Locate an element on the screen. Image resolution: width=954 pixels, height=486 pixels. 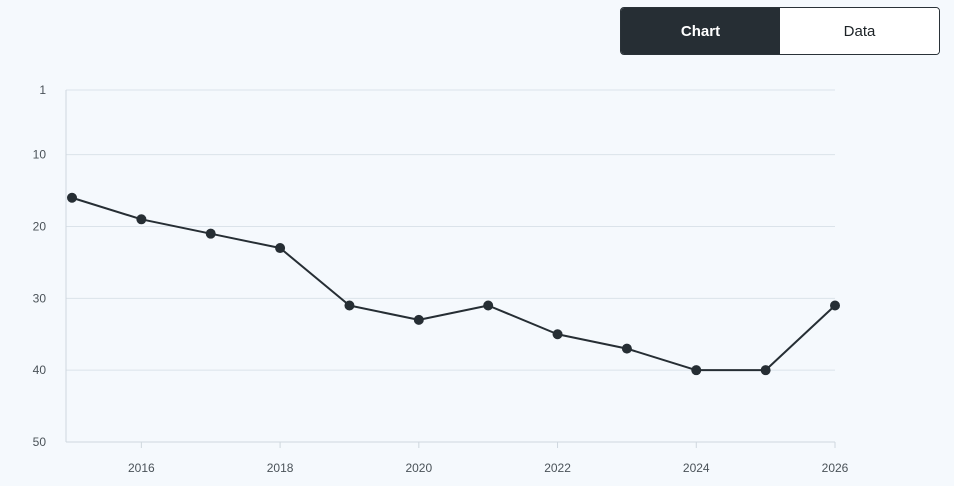
view-toggle: Chart Data is located at coordinates (780, 31).